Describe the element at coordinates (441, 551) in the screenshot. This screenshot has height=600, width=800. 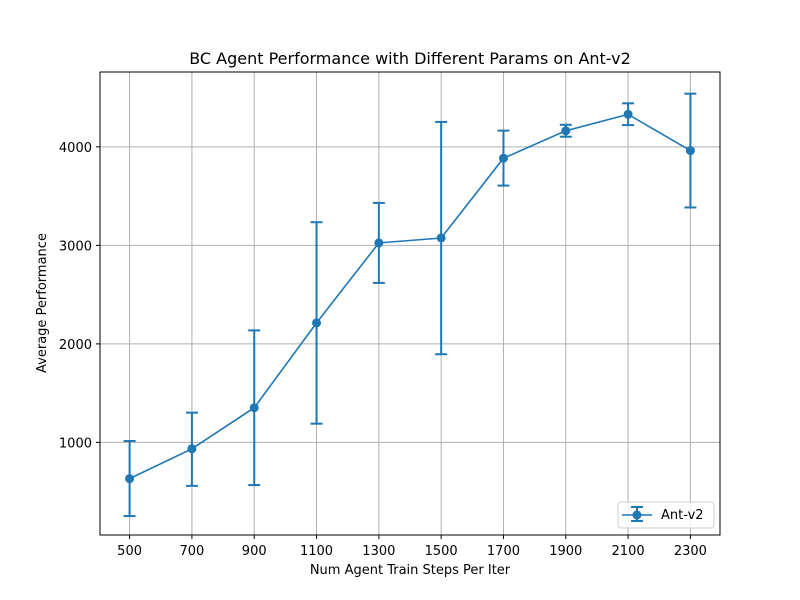
I see `x-tick-label: 1500` at that location.